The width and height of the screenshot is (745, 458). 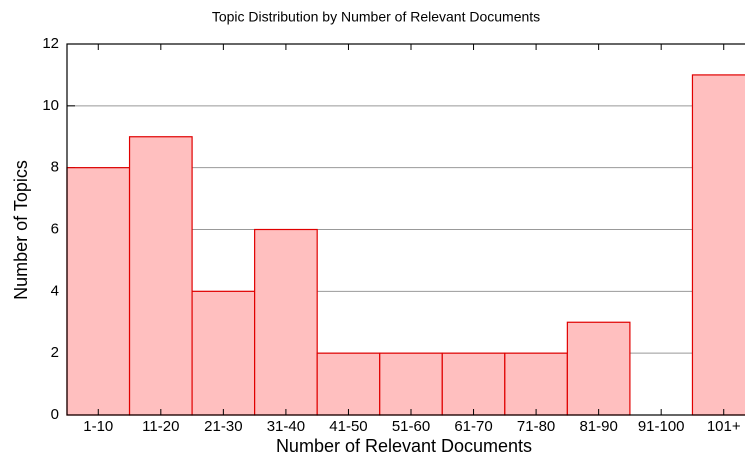 What do you see at coordinates (348, 426) in the screenshot?
I see `x-tick-label: 41-50` at bounding box center [348, 426].